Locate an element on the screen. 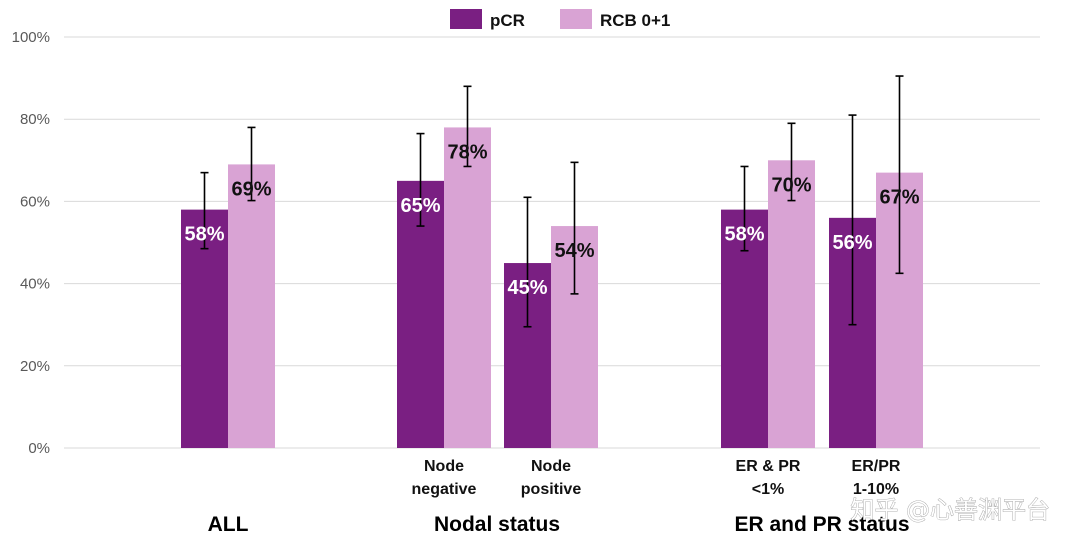  legend: pCR RCB 0+1 is located at coordinates (560, 19).